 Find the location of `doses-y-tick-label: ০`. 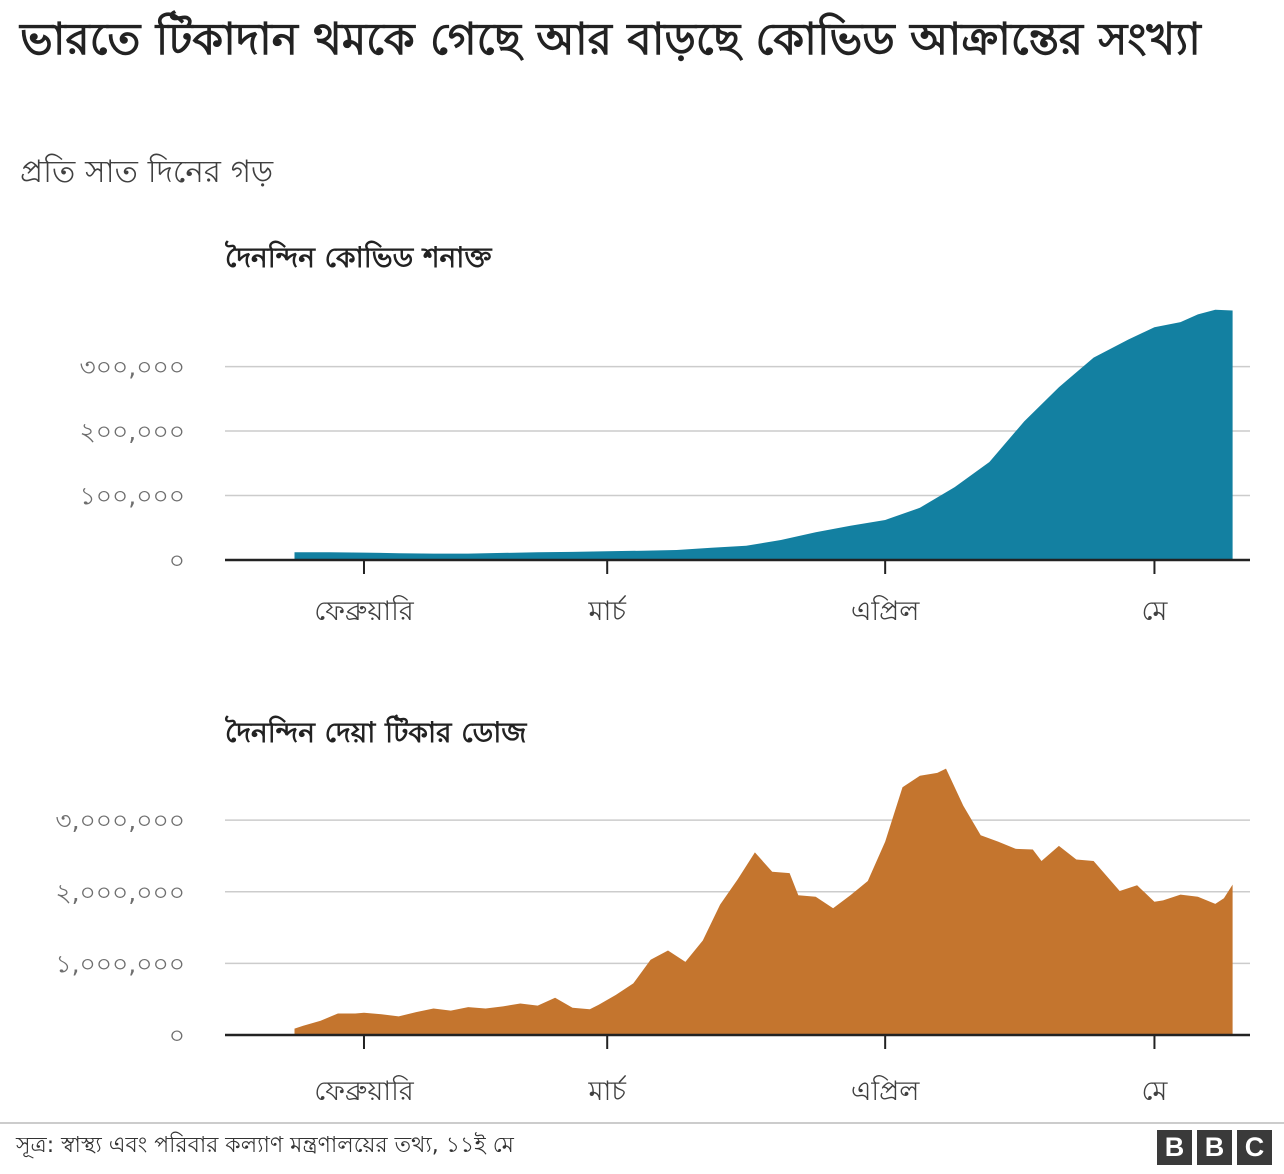

doses-y-tick-label: ০ is located at coordinates (177, 1035).